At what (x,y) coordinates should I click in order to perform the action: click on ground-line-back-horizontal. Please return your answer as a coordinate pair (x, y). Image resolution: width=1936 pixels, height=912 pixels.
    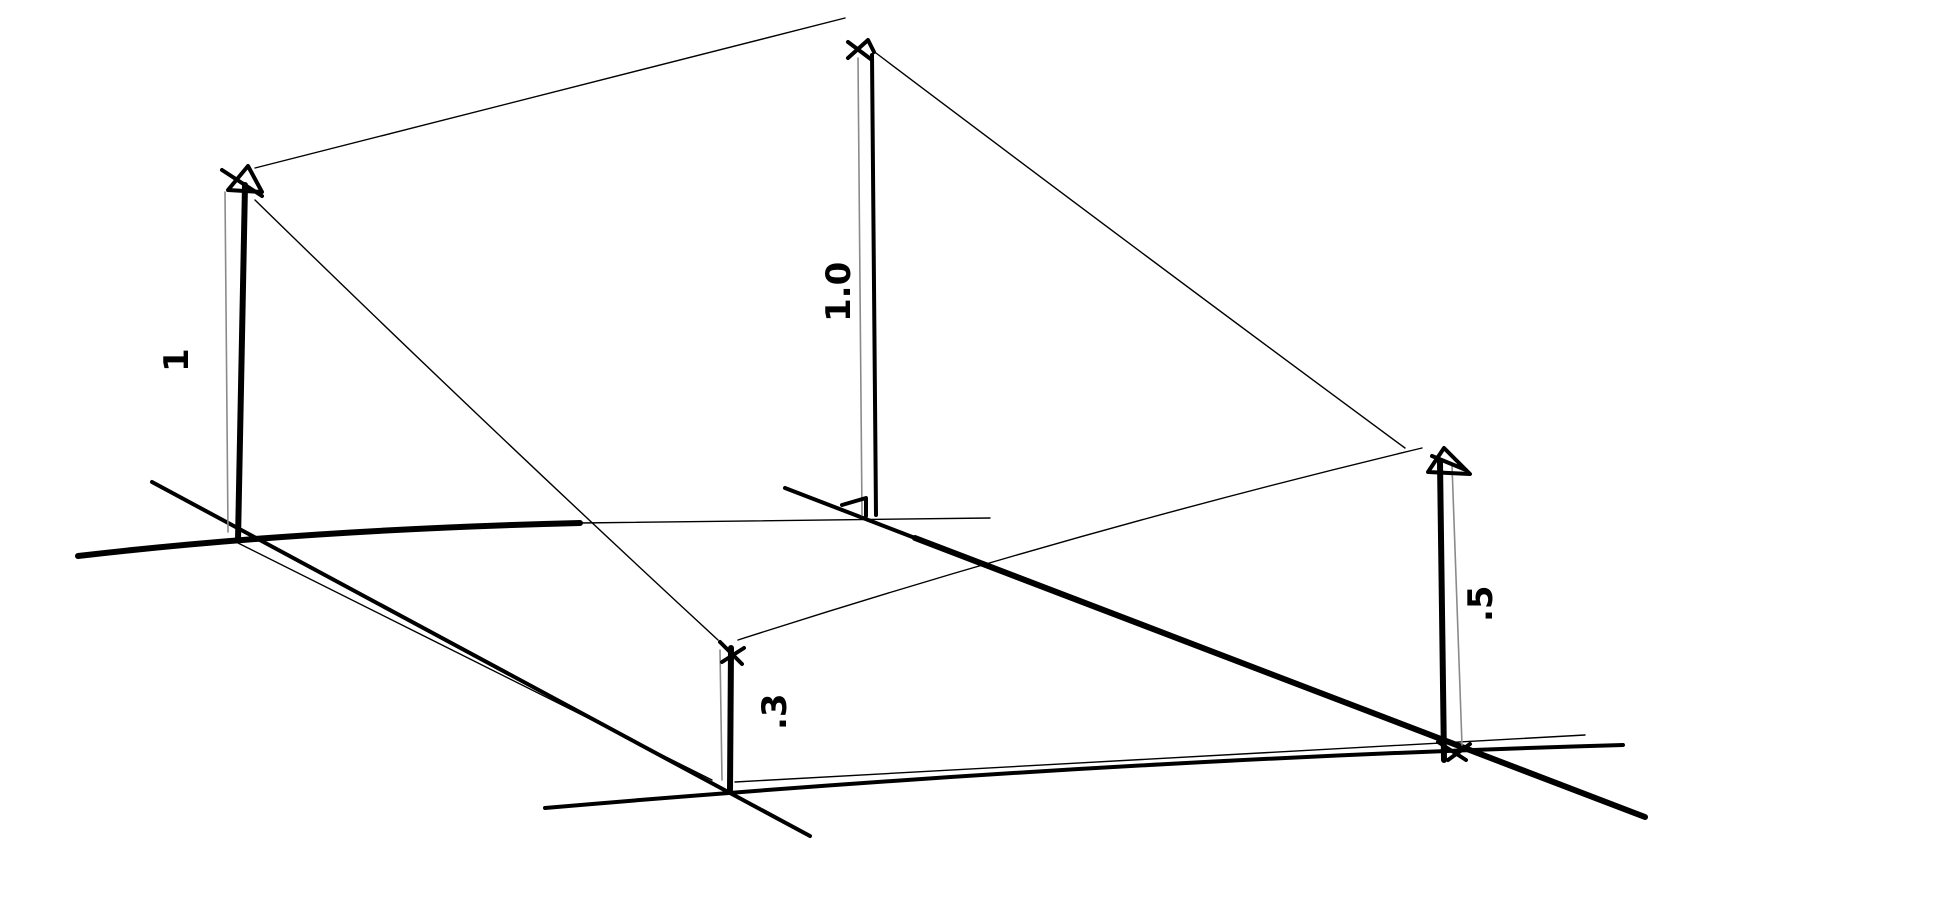
    Looking at the image, I should click on (329, 539).